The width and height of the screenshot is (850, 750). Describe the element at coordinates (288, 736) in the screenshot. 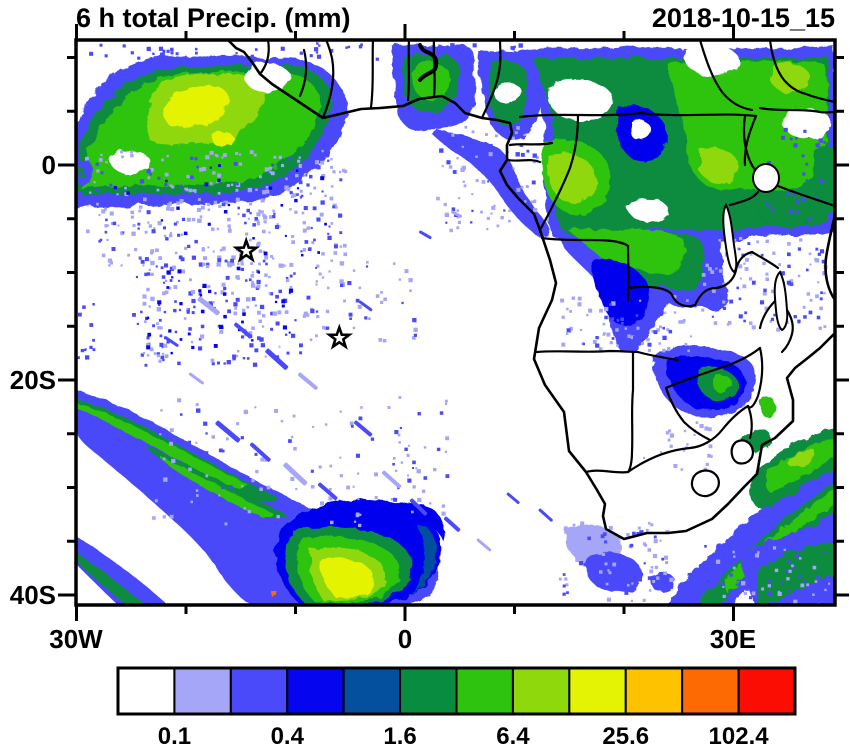

I see `colorbar-tick-label: 0.4` at that location.